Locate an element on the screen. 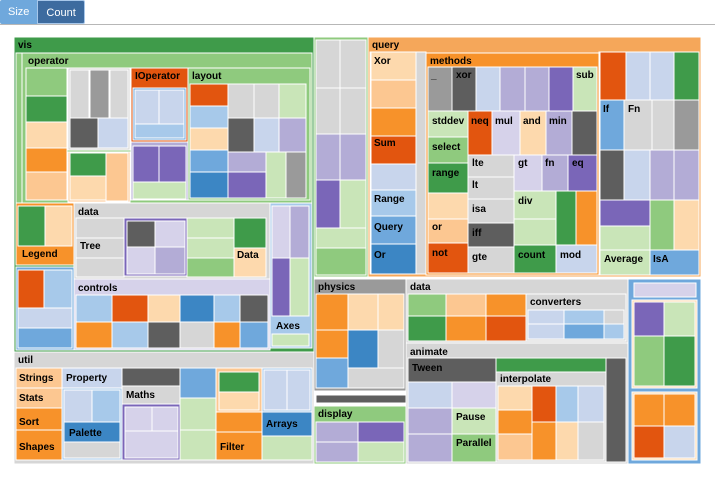  physics-divider is located at coordinates (361, 399).